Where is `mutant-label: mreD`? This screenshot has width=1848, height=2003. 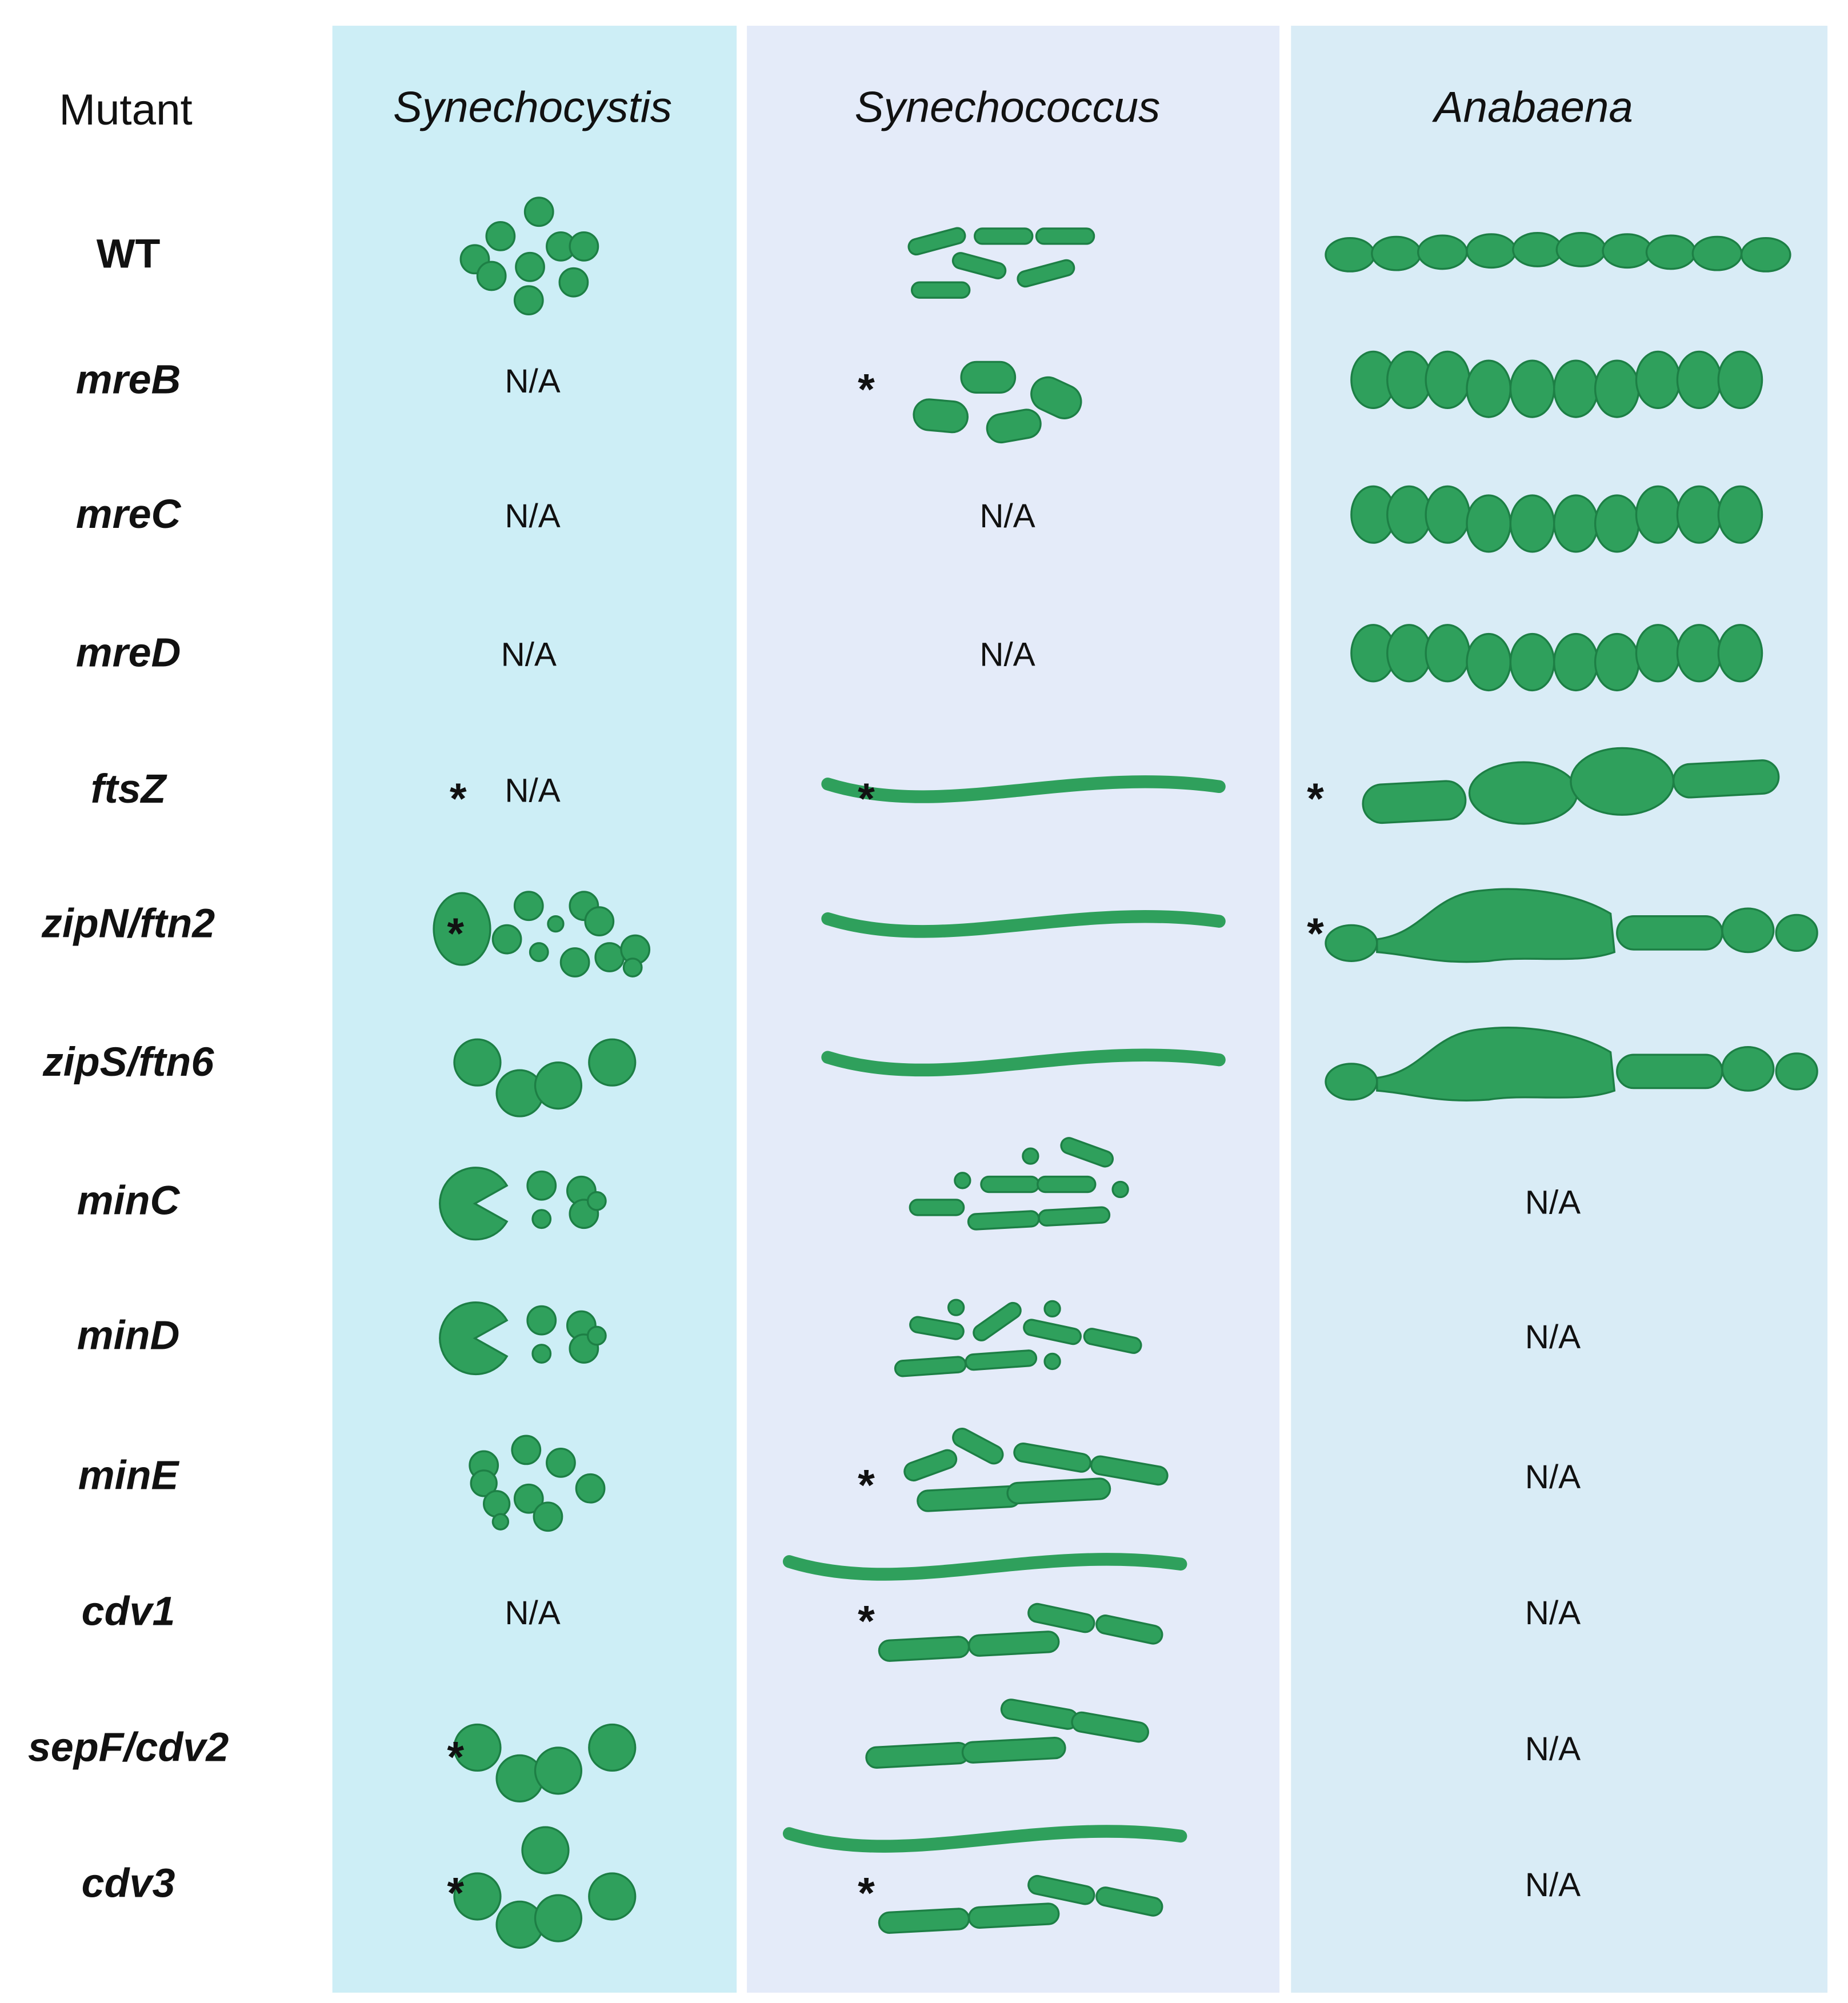
mutant-label: mreD is located at coordinates (128, 653).